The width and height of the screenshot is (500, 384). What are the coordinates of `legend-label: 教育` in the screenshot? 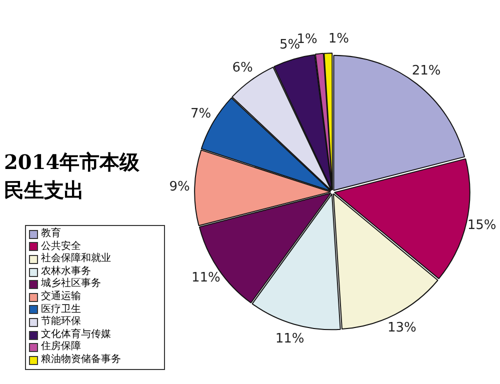 It's located at (51, 234).